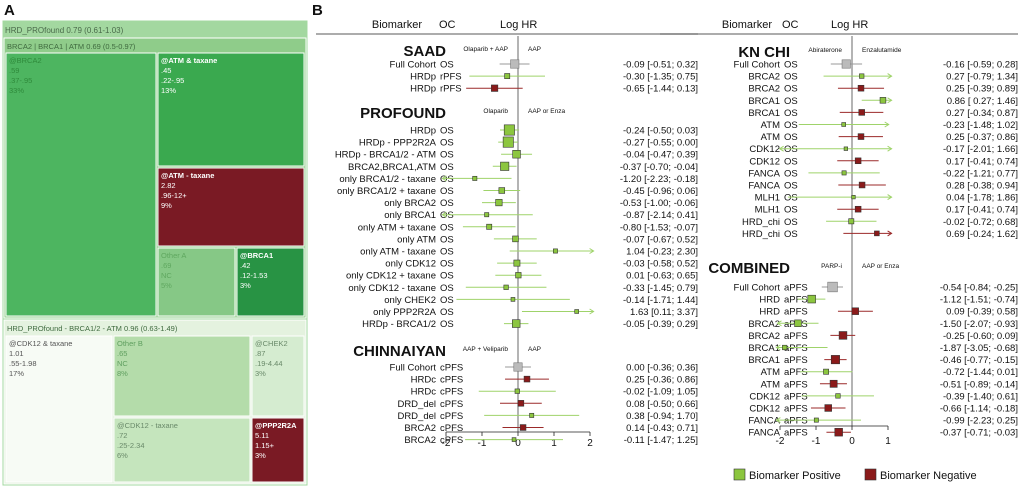 Image resolution: width=1021 pixels, height=493 pixels. Describe the element at coordinates (660, 264) in the screenshot. I see `row-hr-ci-text: -0.03 [-0.58; 0.52]` at that location.